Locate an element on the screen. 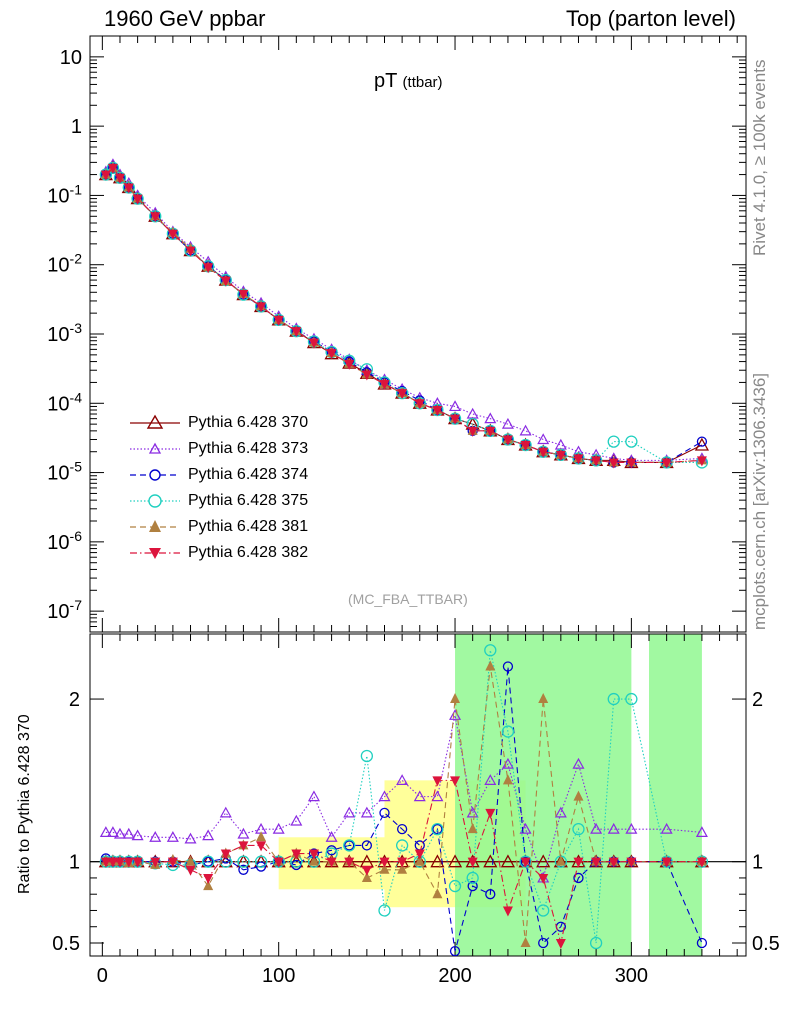  legend-label-370: Pythia 6.428 370 is located at coordinates (248, 422).